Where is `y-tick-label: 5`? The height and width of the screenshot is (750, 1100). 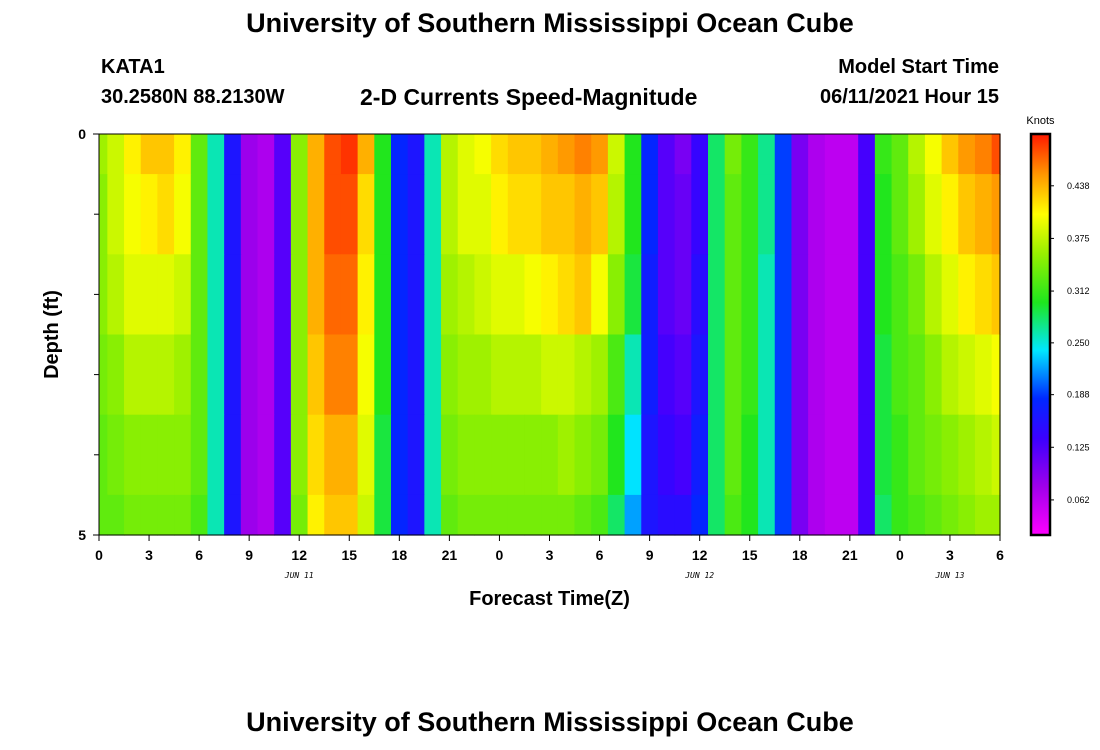
y-tick-label: 5 is located at coordinates (82, 535).